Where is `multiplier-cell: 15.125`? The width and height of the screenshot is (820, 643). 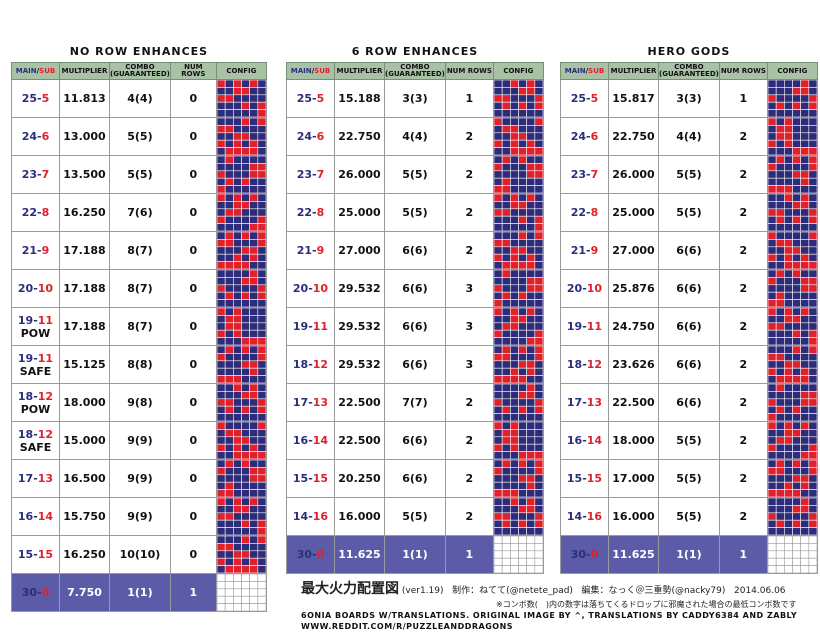 multiplier-cell: 15.125 is located at coordinates (84, 364).